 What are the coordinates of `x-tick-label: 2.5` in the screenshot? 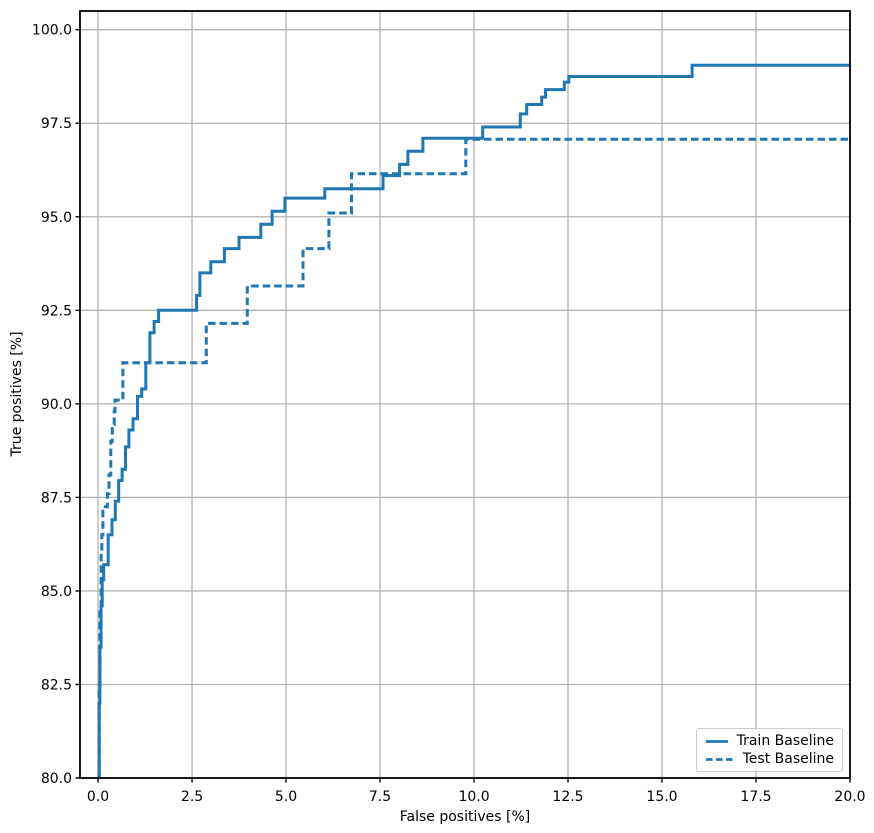 It's located at (192, 797).